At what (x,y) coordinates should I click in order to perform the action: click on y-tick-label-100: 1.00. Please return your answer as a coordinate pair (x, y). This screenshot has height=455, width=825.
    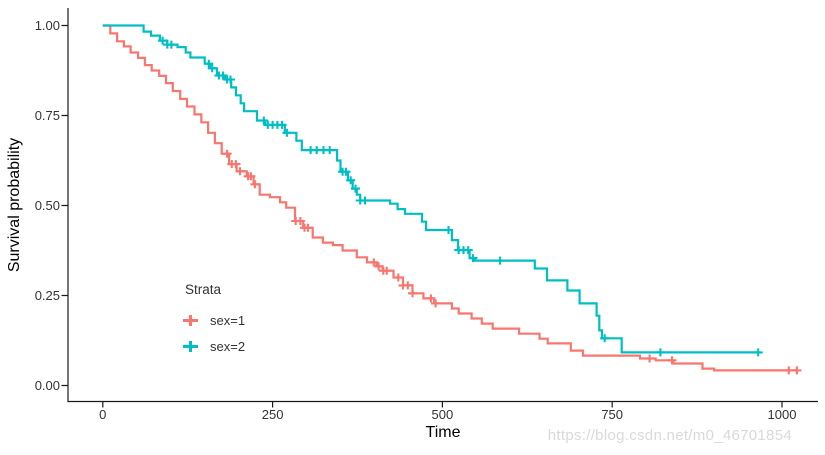
    Looking at the image, I should click on (47, 25).